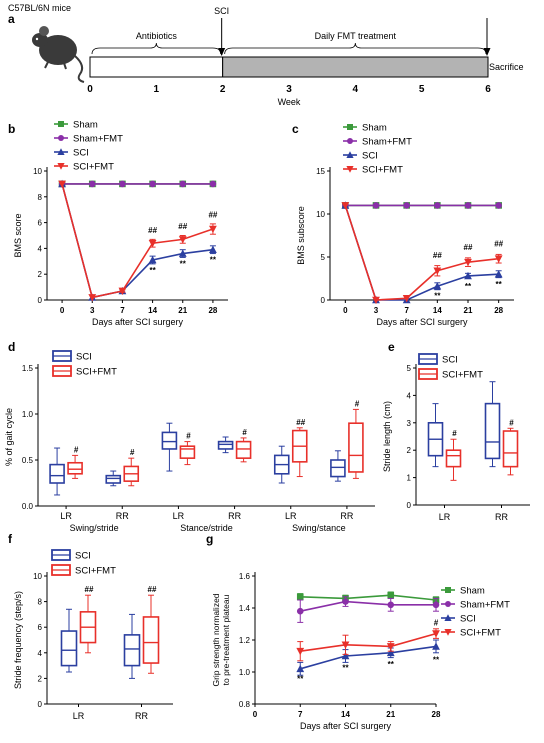 The height and width of the screenshot is (743, 544). I want to click on week-tick-label: 5, so click(422, 89).